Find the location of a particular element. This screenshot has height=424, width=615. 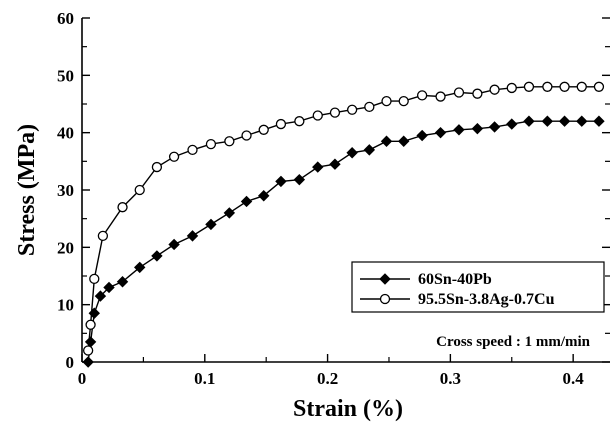

x-tick-label: 0 is located at coordinates (82, 378).